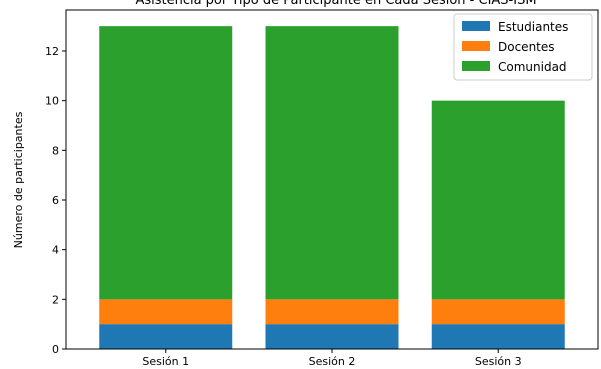 This screenshot has height=369, width=601. I want to click on legend-label-docentes: Docentes, so click(526, 47).